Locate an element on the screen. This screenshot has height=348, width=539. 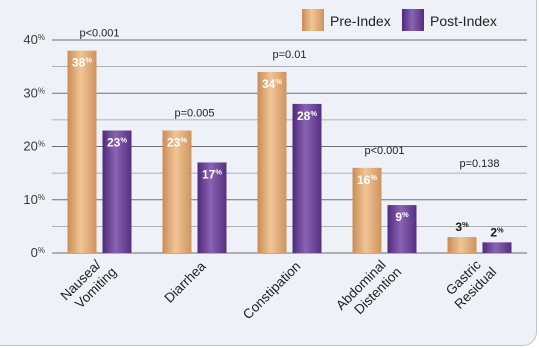
data-label: 16% is located at coordinates (367, 180).